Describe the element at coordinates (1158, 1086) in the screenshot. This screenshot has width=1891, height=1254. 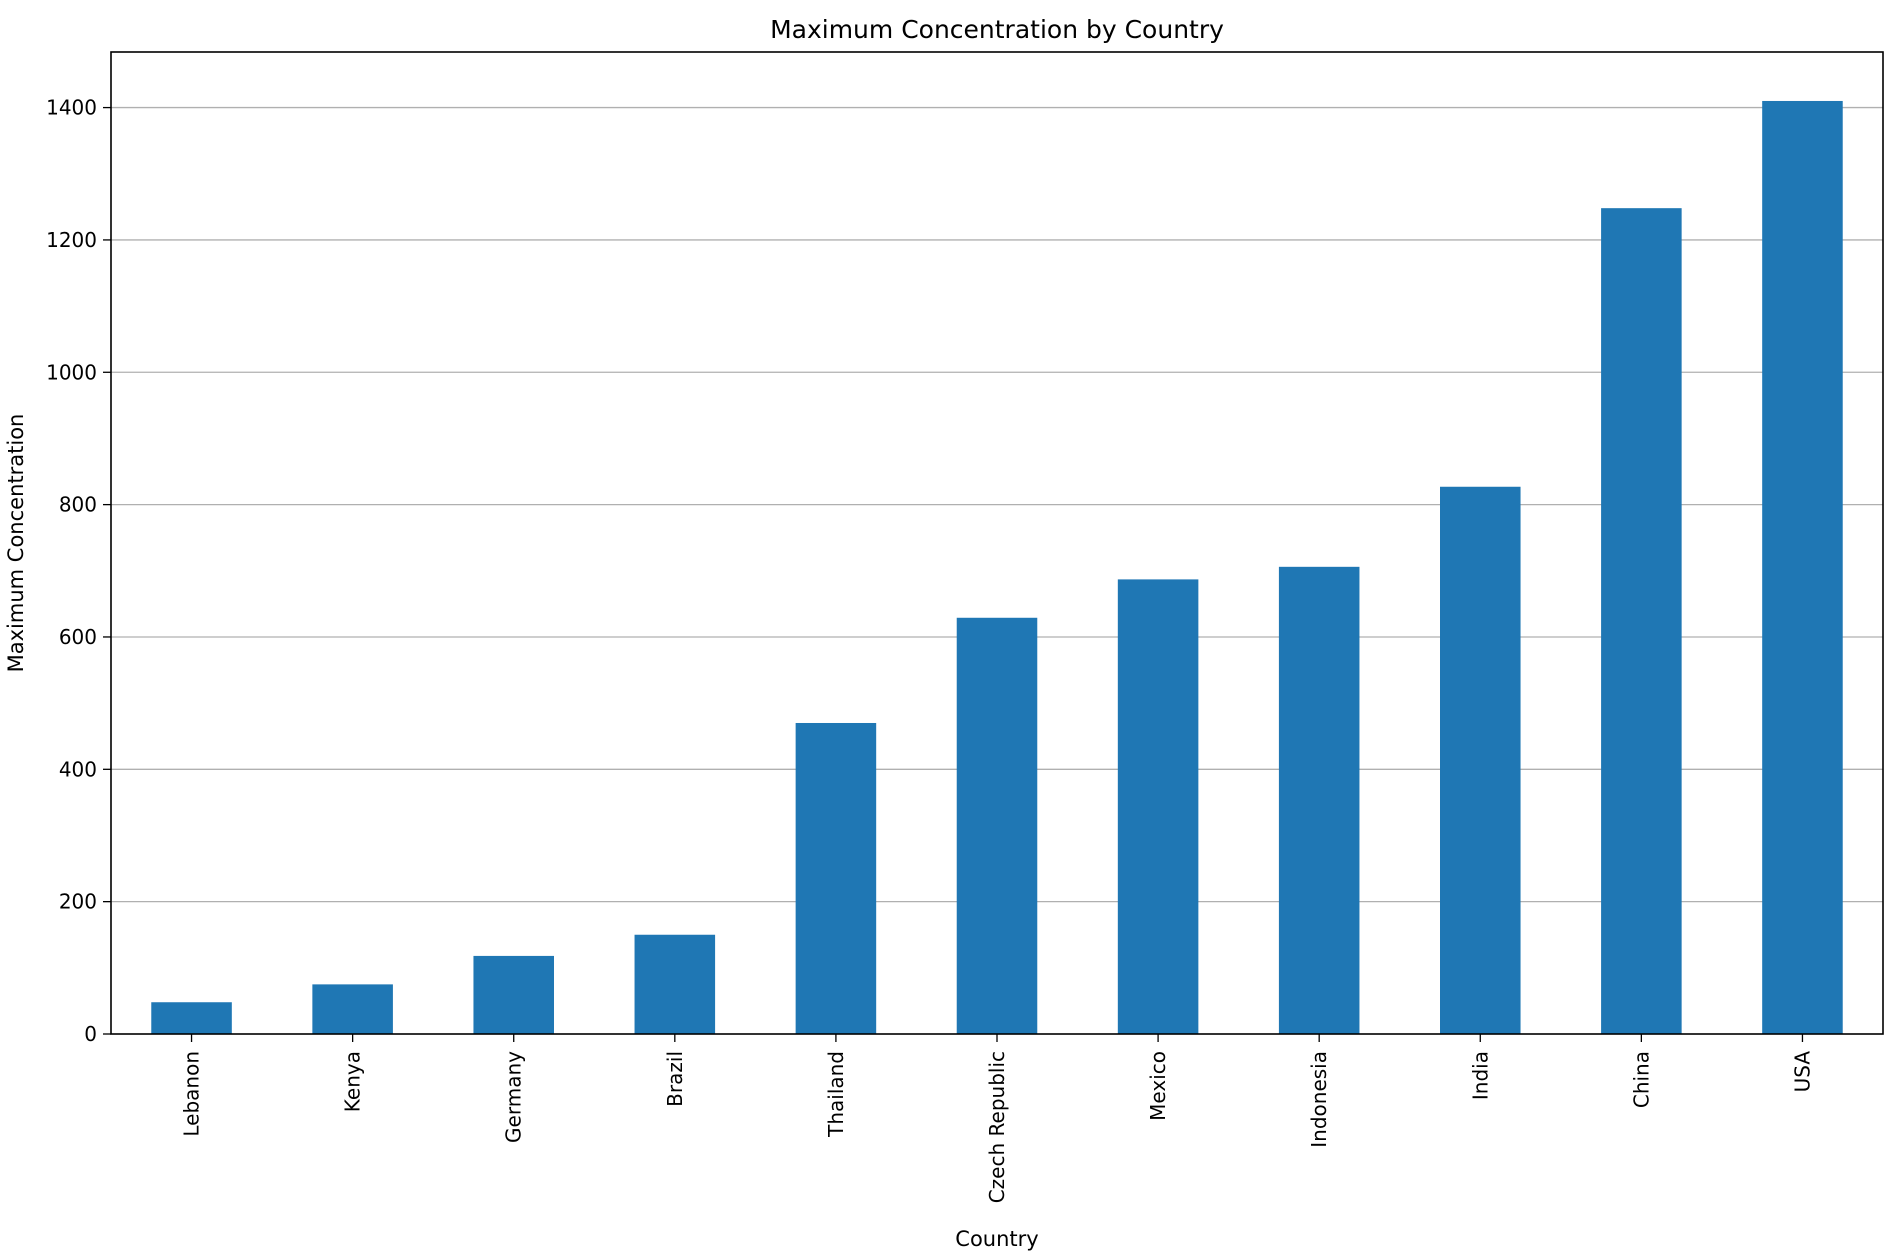
I see `x-tick-label-mexico: Mexico` at that location.